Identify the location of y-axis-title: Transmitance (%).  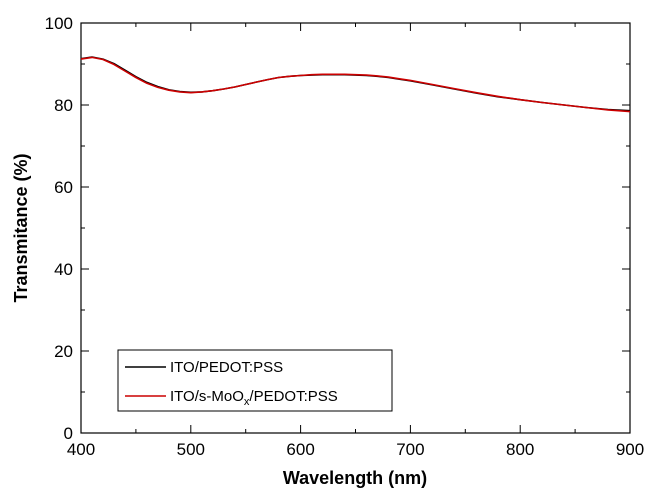
(21, 227).